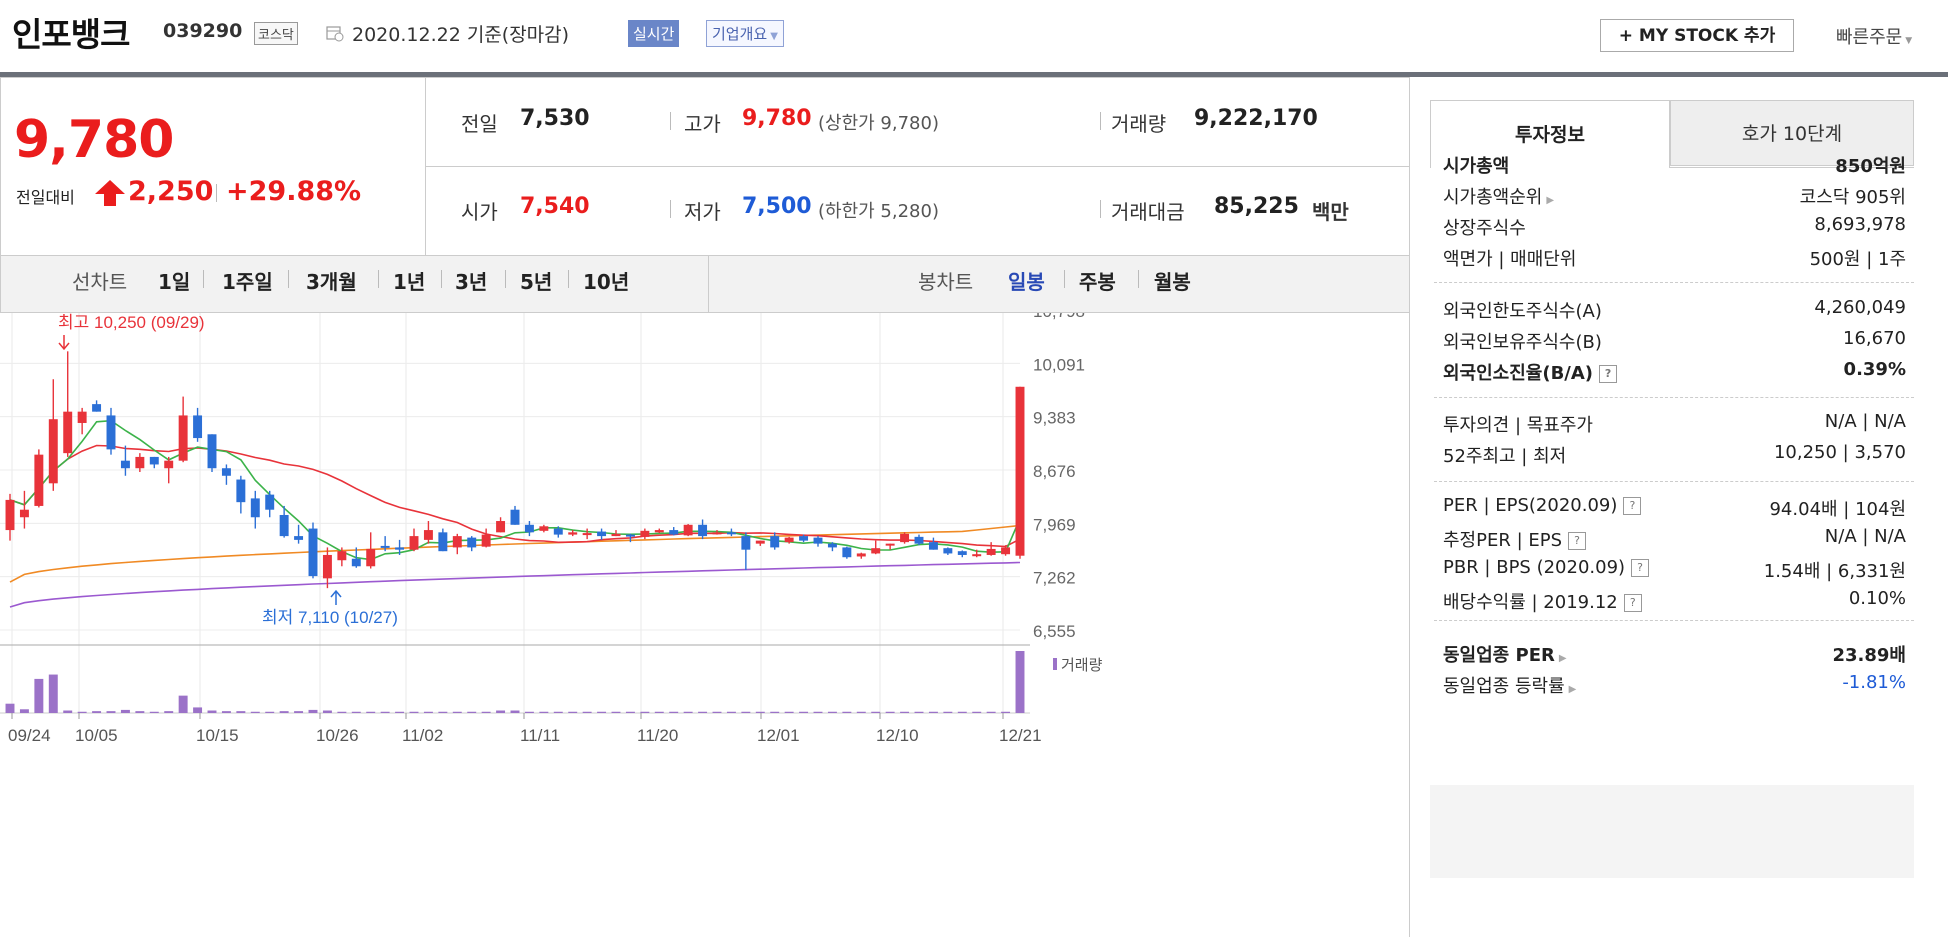  Describe the element at coordinates (1522, 342) in the screenshot. I see `info-label-text: 외국인보유주식수(B)` at that location.